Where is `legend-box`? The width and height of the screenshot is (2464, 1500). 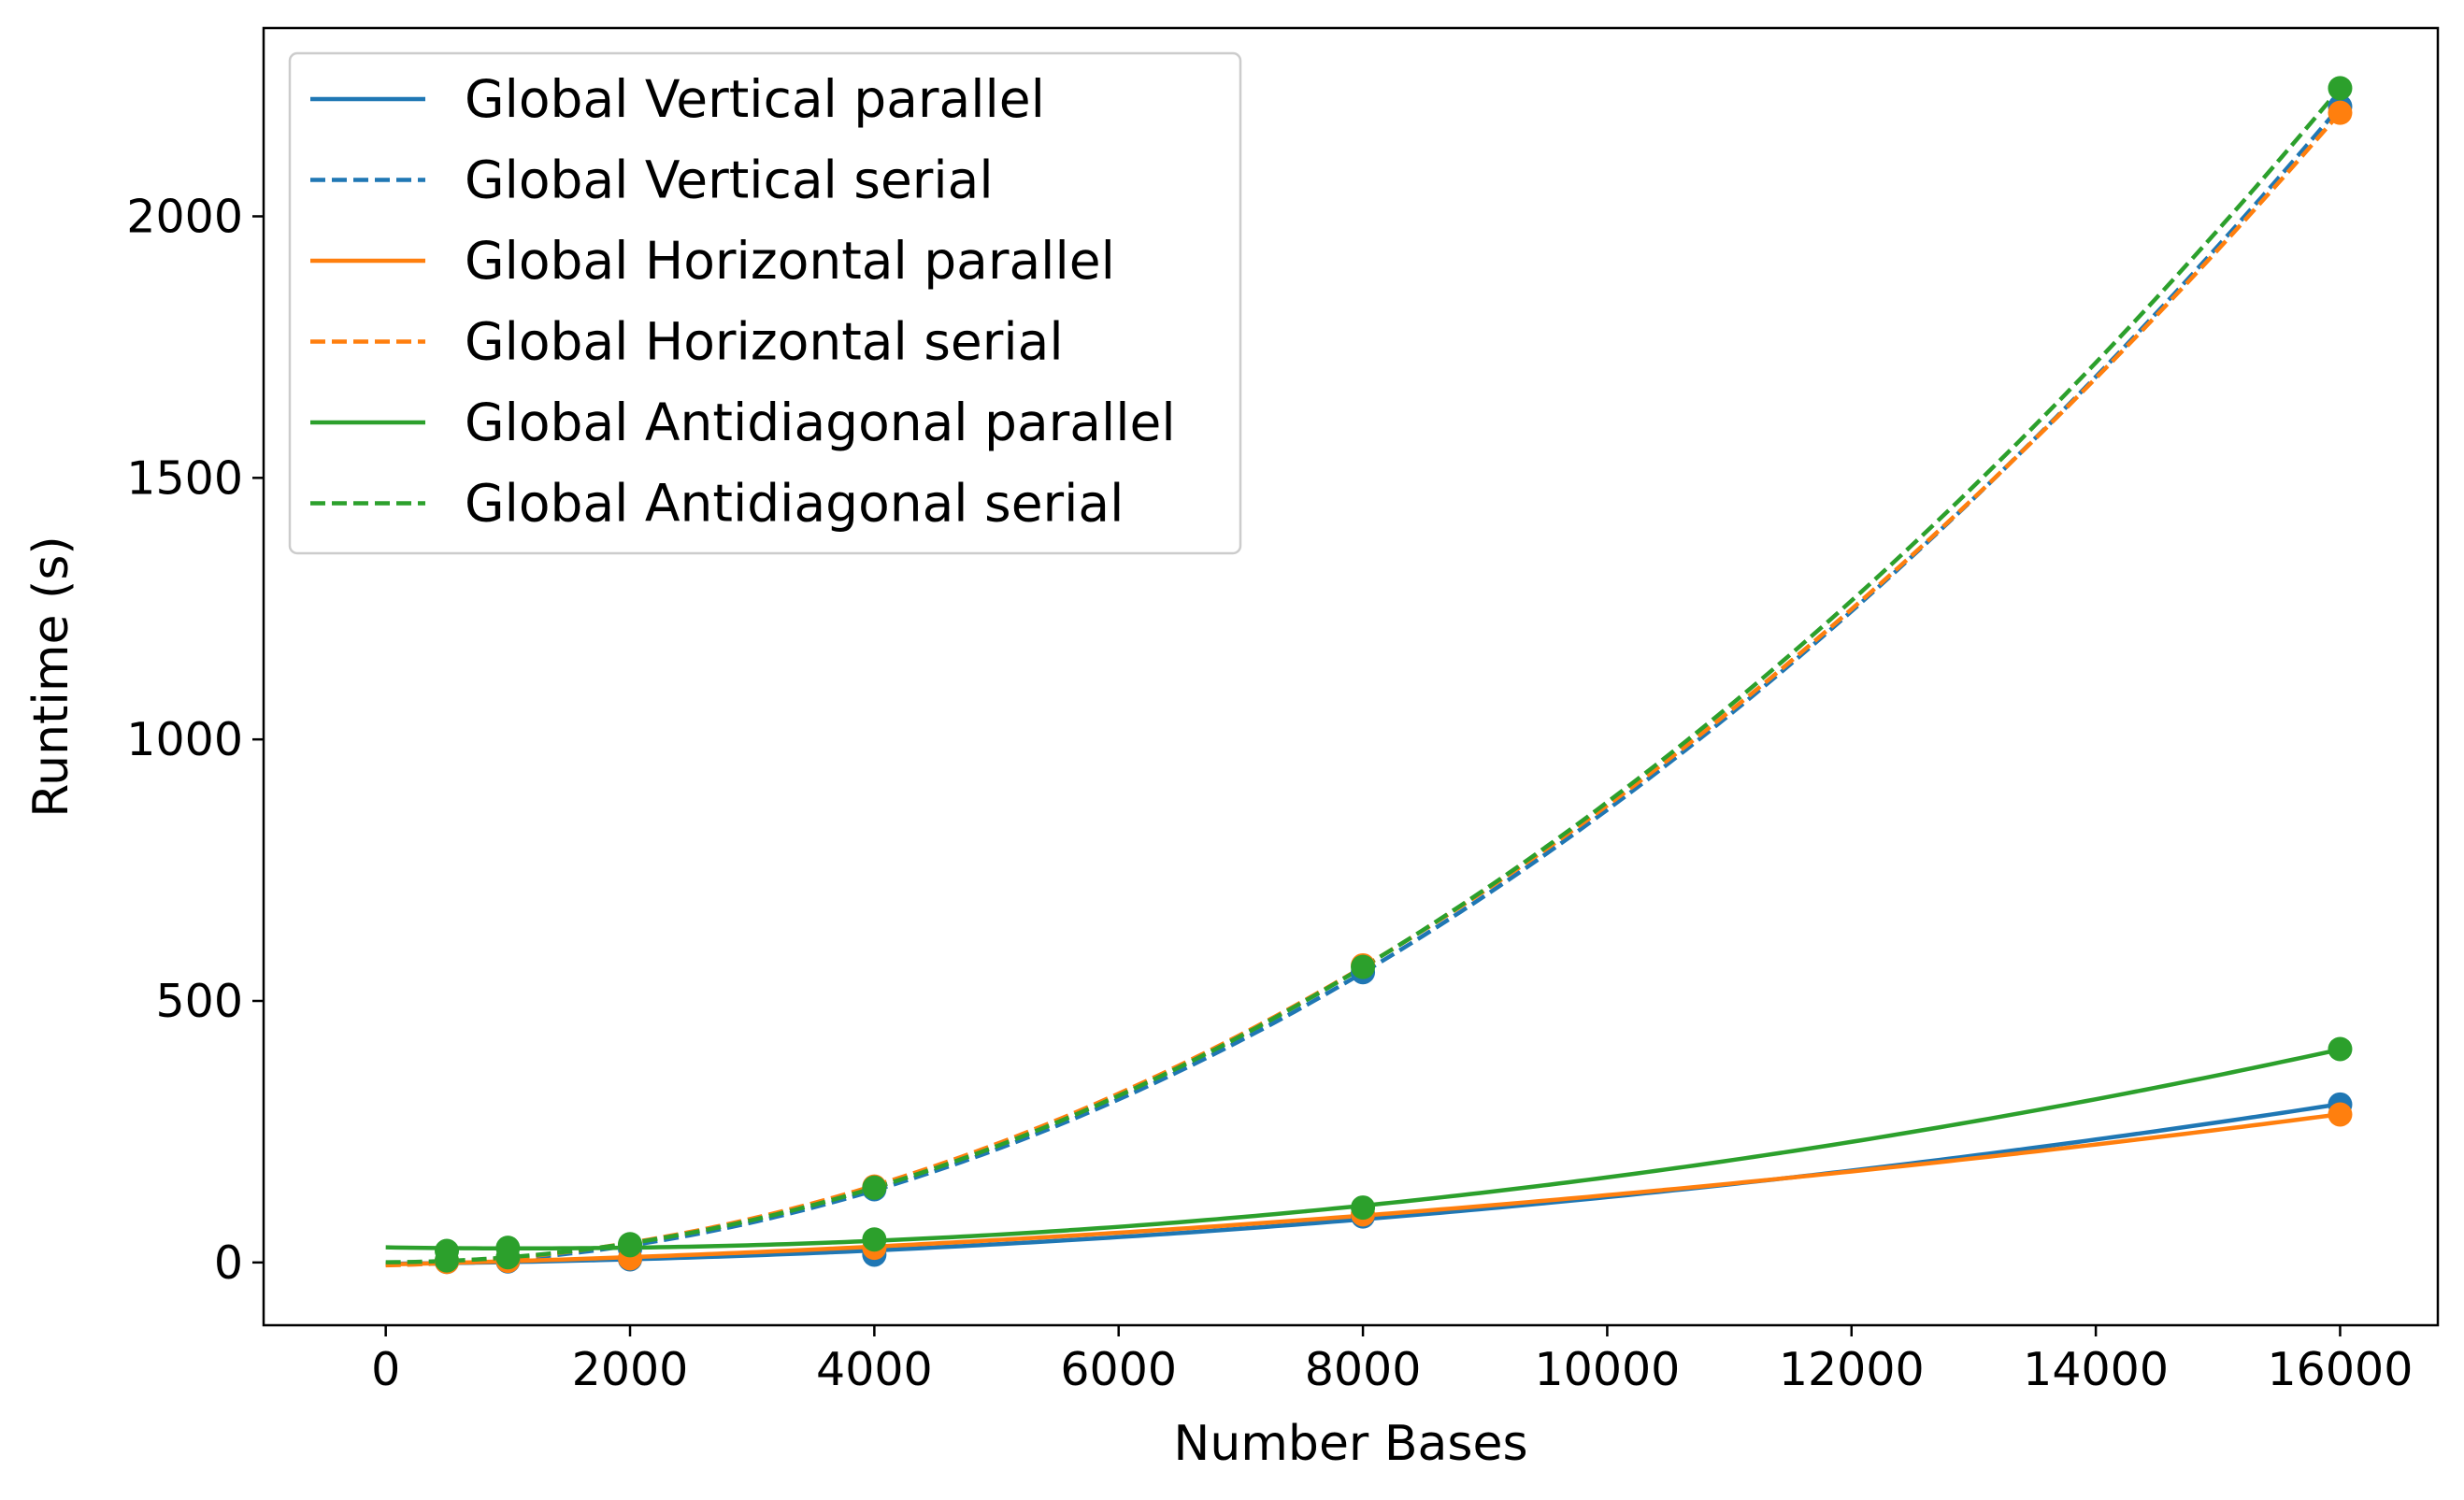
legend-box is located at coordinates (765, 303).